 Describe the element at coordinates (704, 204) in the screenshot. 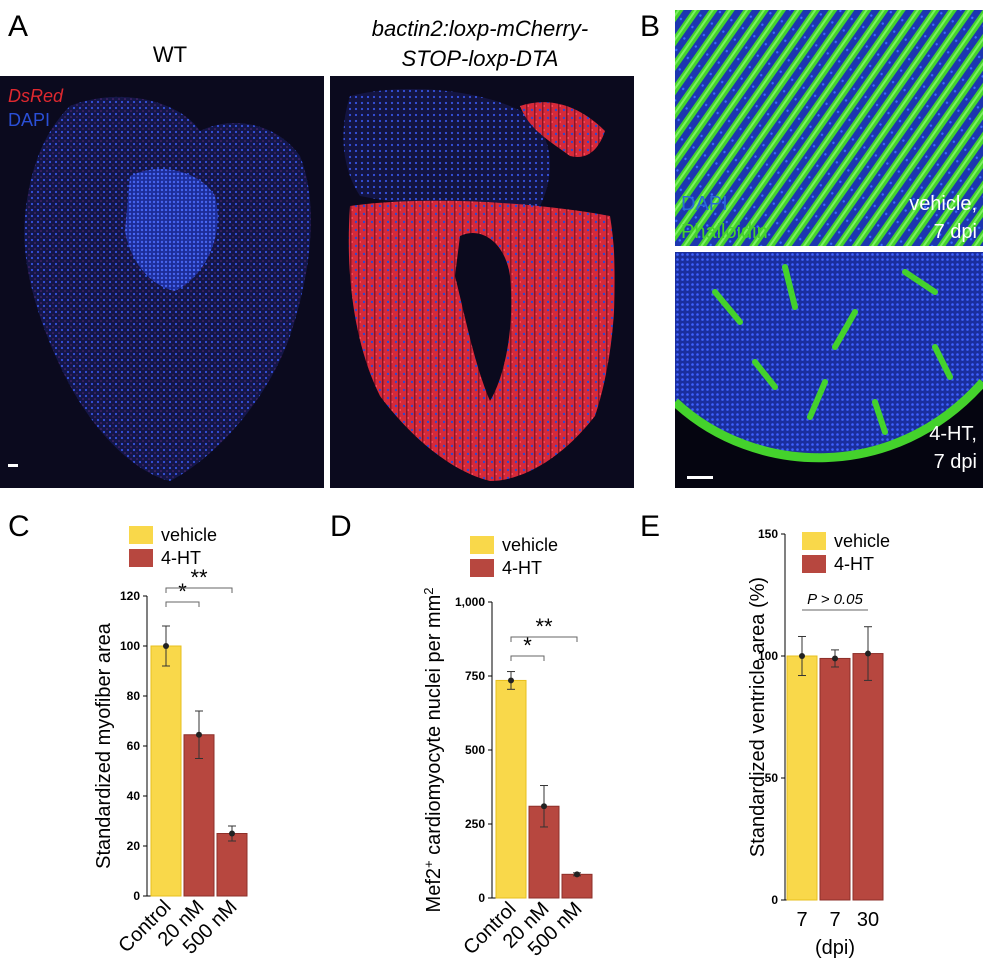

I see `legend-dapi-b: DAPI` at that location.